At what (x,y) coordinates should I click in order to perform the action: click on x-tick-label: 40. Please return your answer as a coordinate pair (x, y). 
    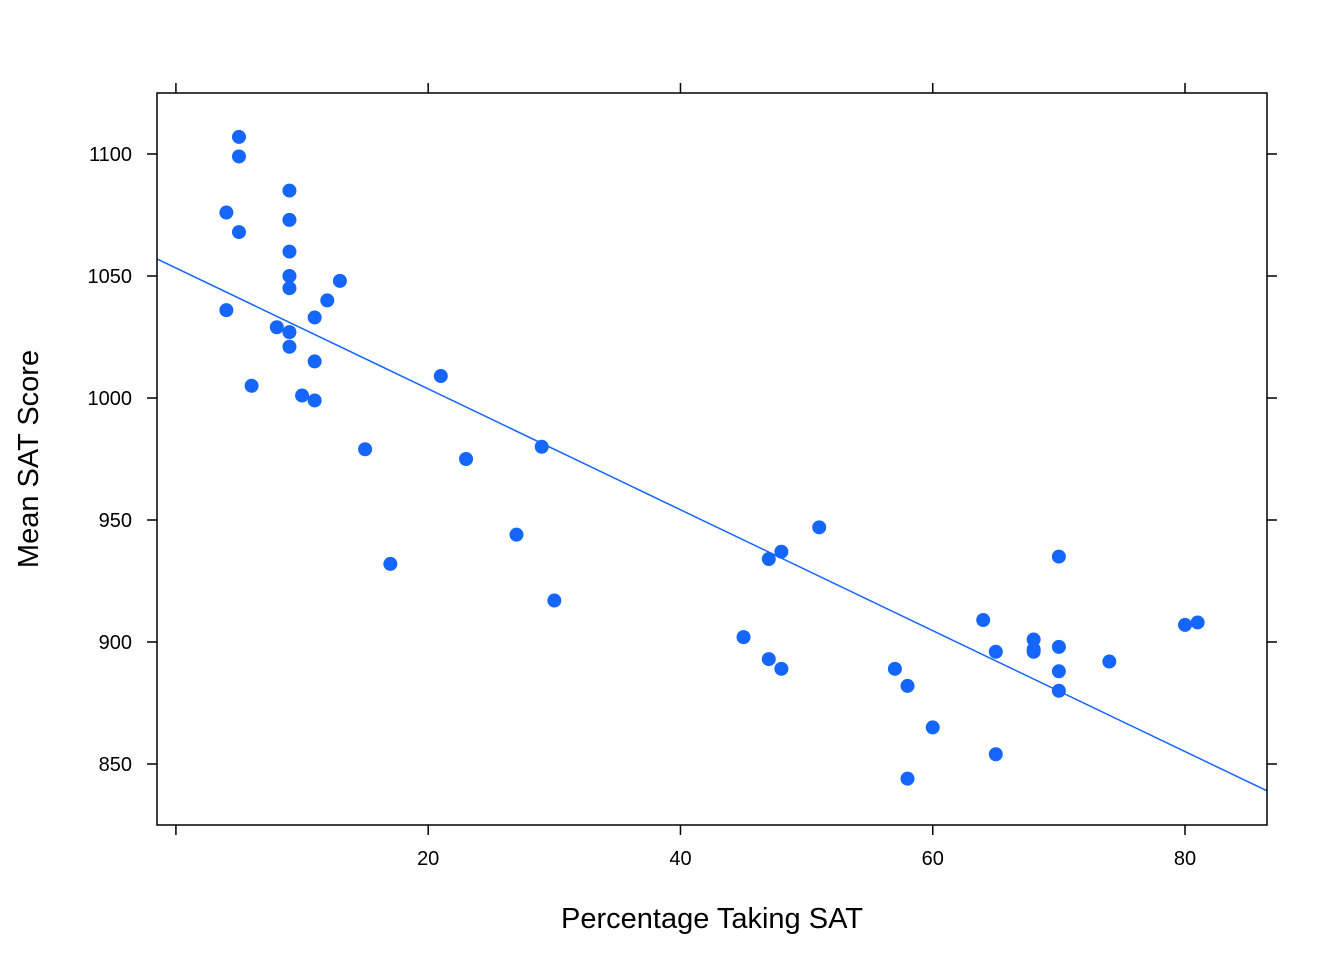
    Looking at the image, I should click on (680, 859).